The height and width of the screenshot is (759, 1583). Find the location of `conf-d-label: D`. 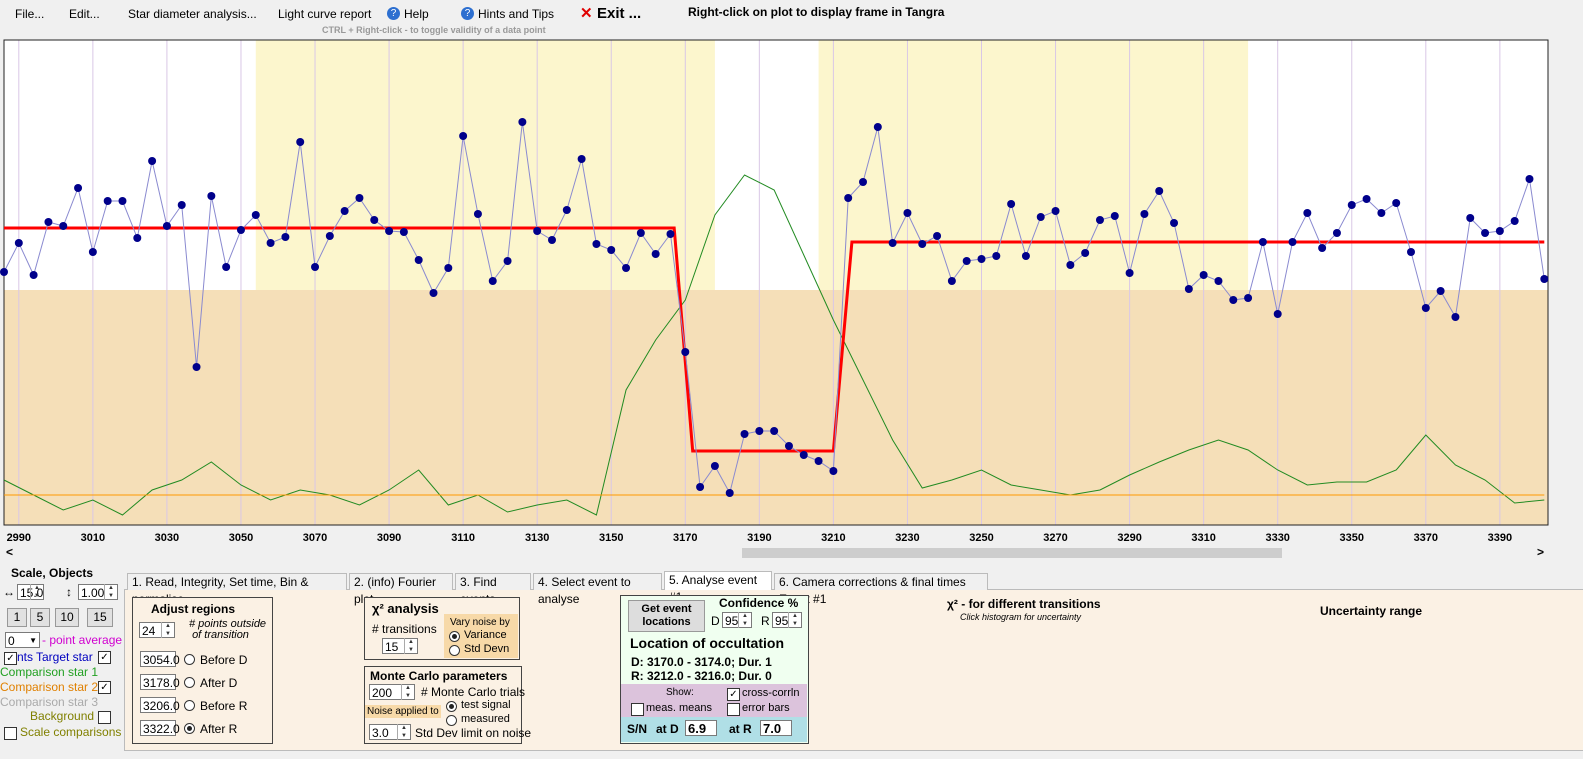

conf-d-label: D is located at coordinates (715, 621).